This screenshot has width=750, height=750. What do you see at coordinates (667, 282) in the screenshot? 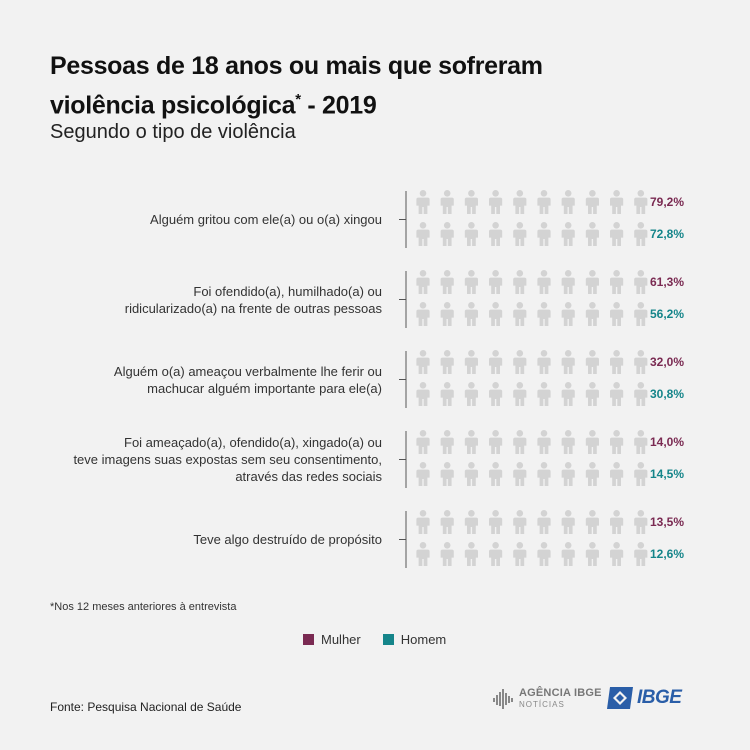
I see `value-label-mulher: 61,3%` at bounding box center [667, 282].